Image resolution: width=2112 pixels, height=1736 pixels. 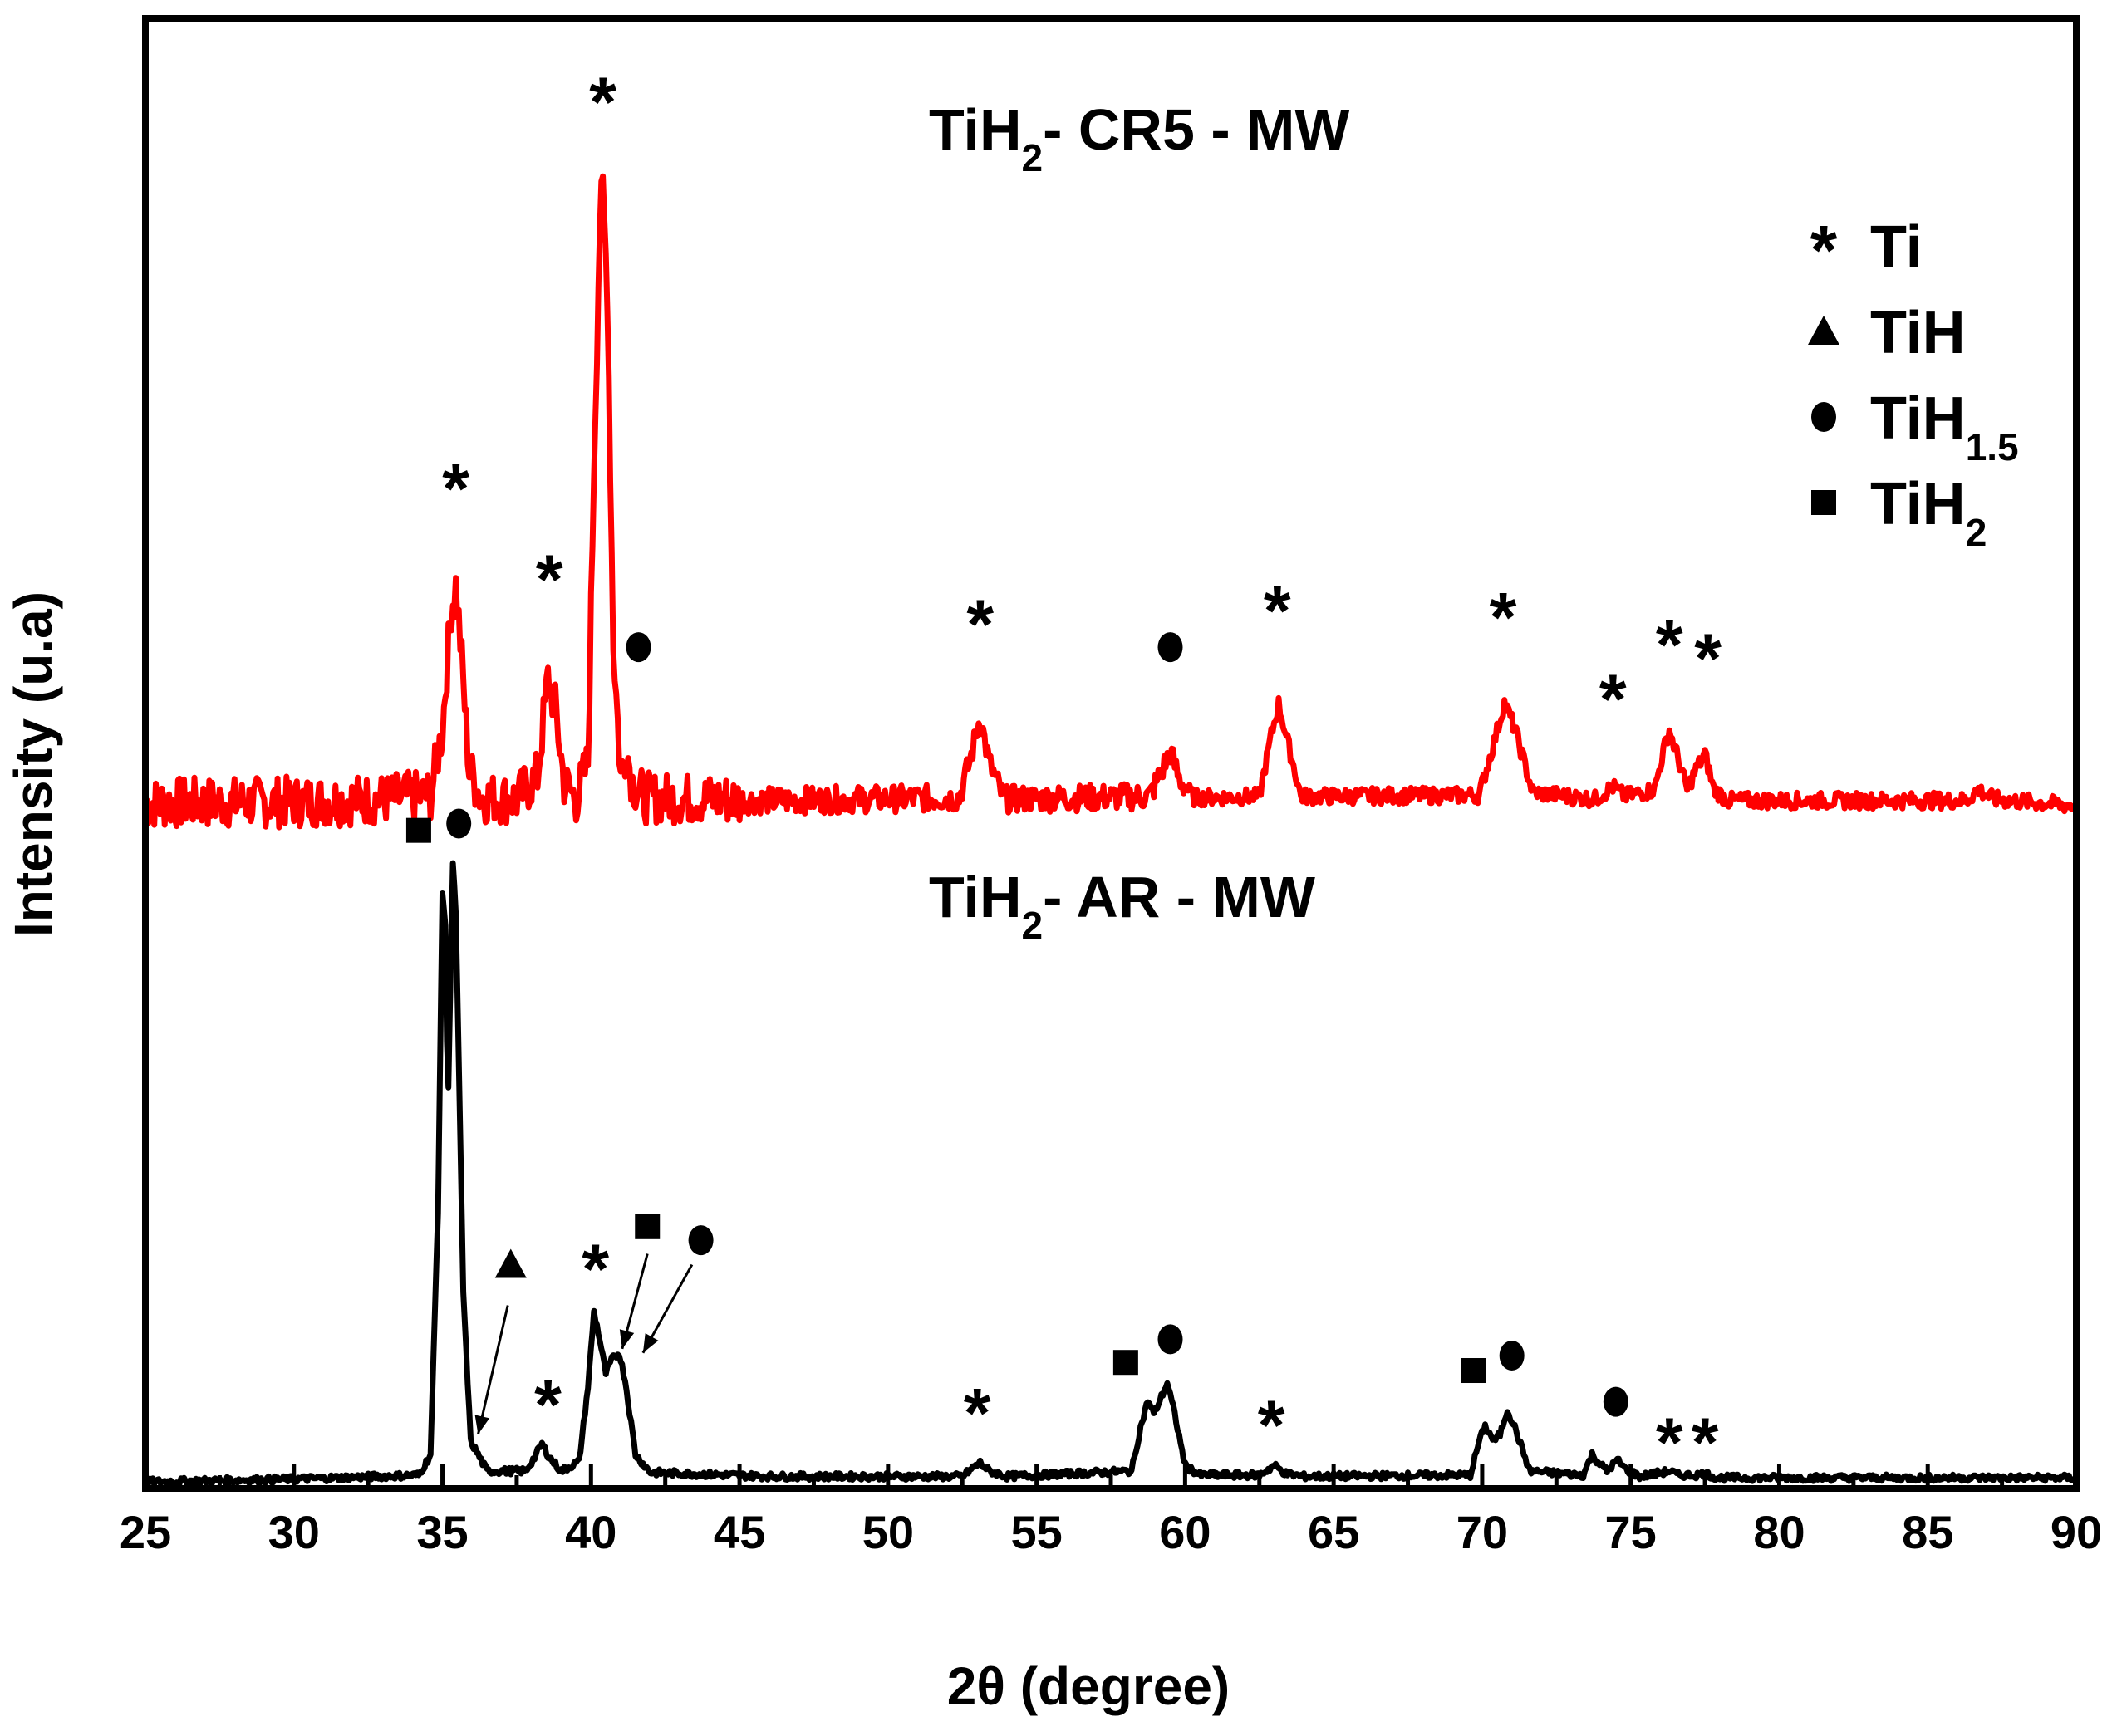 What do you see at coordinates (1823, 417) in the screenshot?
I see `legend-circle-icon` at bounding box center [1823, 417].